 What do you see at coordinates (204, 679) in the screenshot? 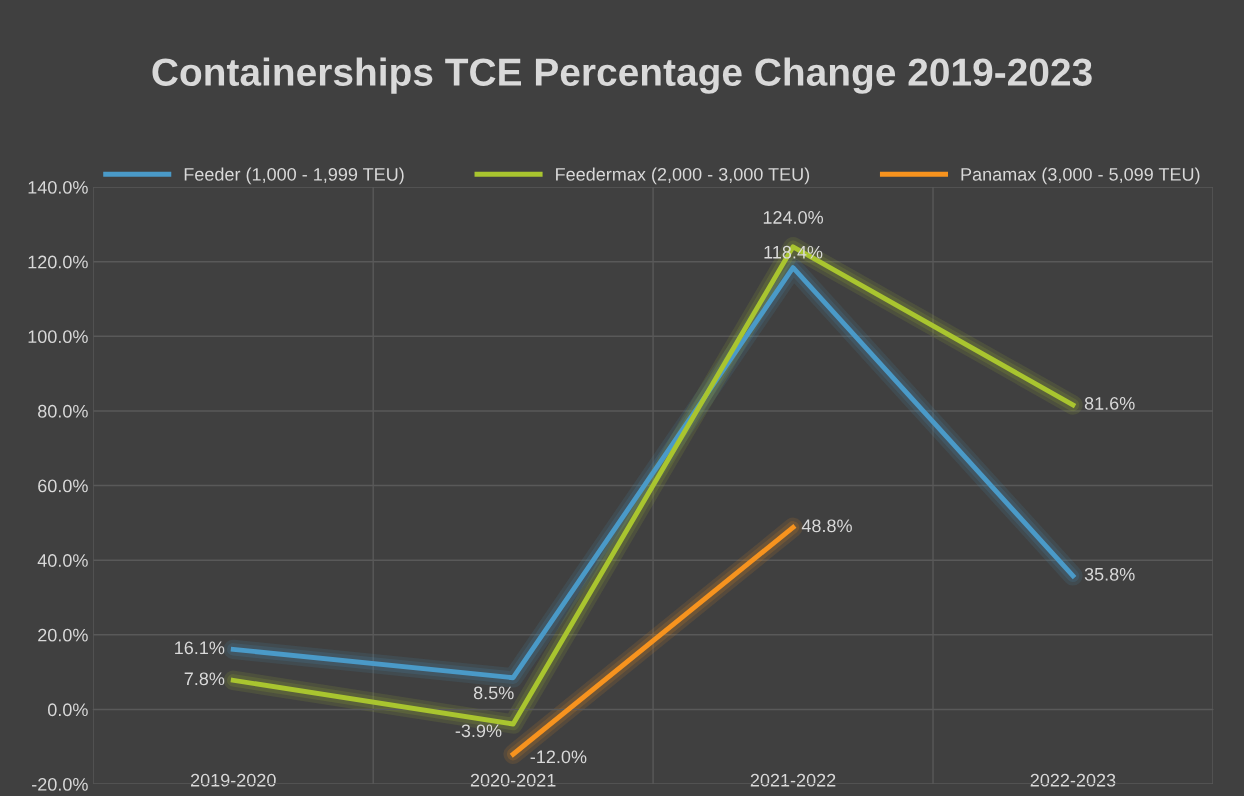
I see `data-label: 7.8%` at bounding box center [204, 679].